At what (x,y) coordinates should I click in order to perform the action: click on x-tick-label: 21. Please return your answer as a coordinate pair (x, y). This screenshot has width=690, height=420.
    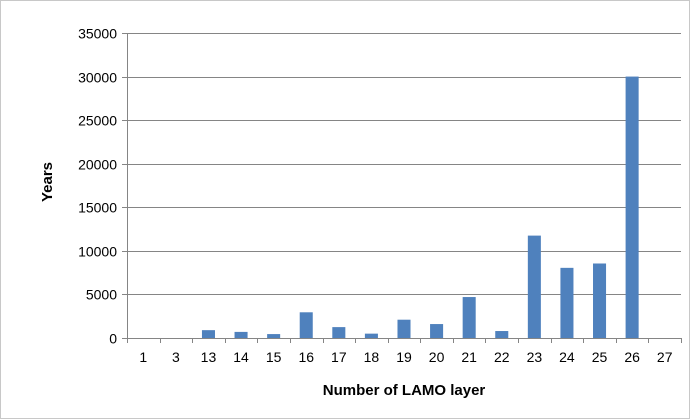
    Looking at the image, I should click on (469, 357).